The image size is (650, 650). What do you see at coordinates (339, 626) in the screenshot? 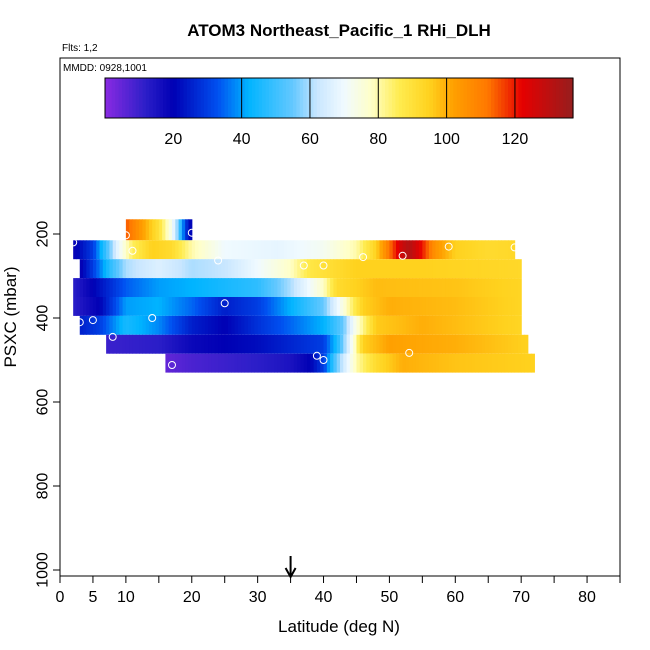
I see `x-axis-label: Latitude (deg N)` at bounding box center [339, 626].